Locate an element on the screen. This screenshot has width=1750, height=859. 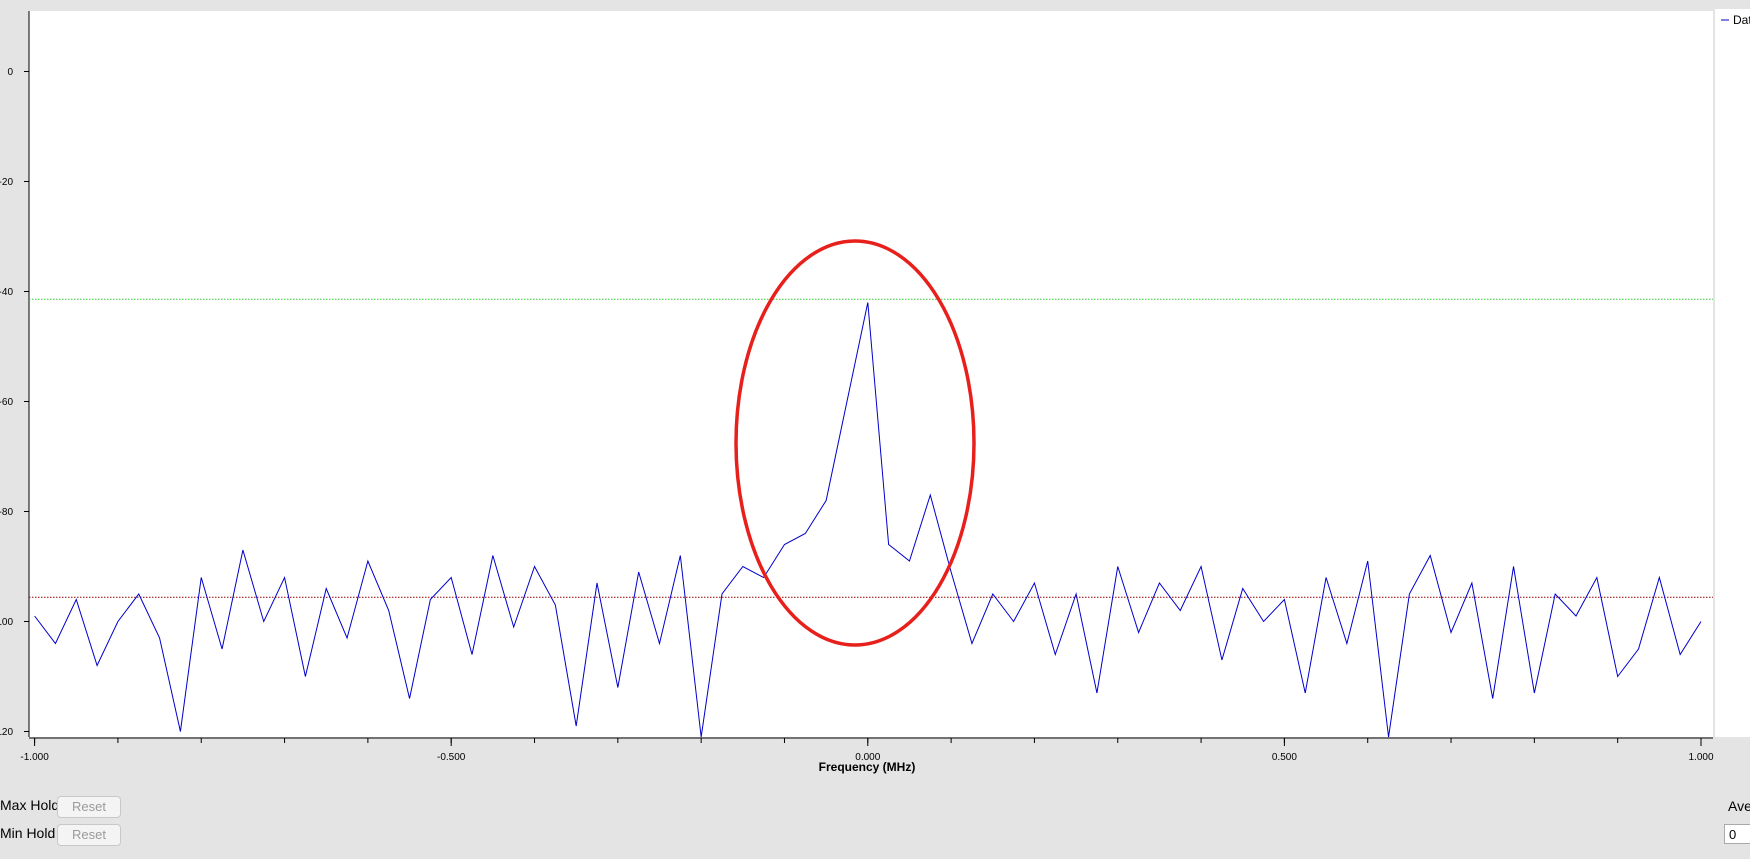
y-tick-label: 0 is located at coordinates (10, 72).